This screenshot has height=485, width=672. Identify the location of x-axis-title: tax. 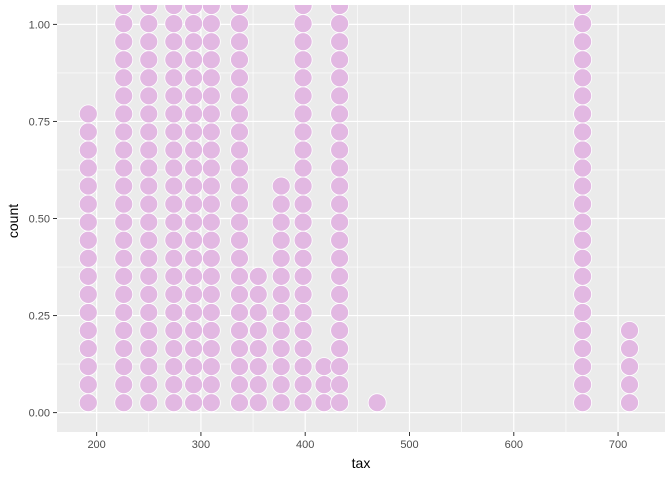
(361, 463).